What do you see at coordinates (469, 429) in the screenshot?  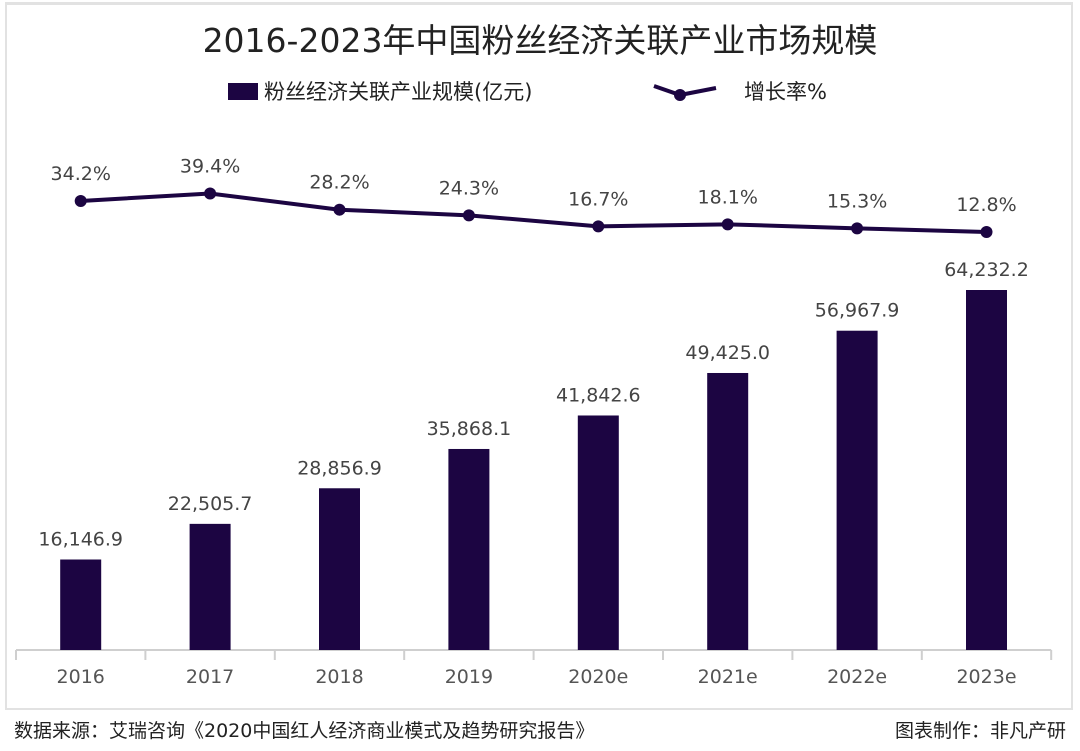 I see `bar-label: 35,868.1` at bounding box center [469, 429].